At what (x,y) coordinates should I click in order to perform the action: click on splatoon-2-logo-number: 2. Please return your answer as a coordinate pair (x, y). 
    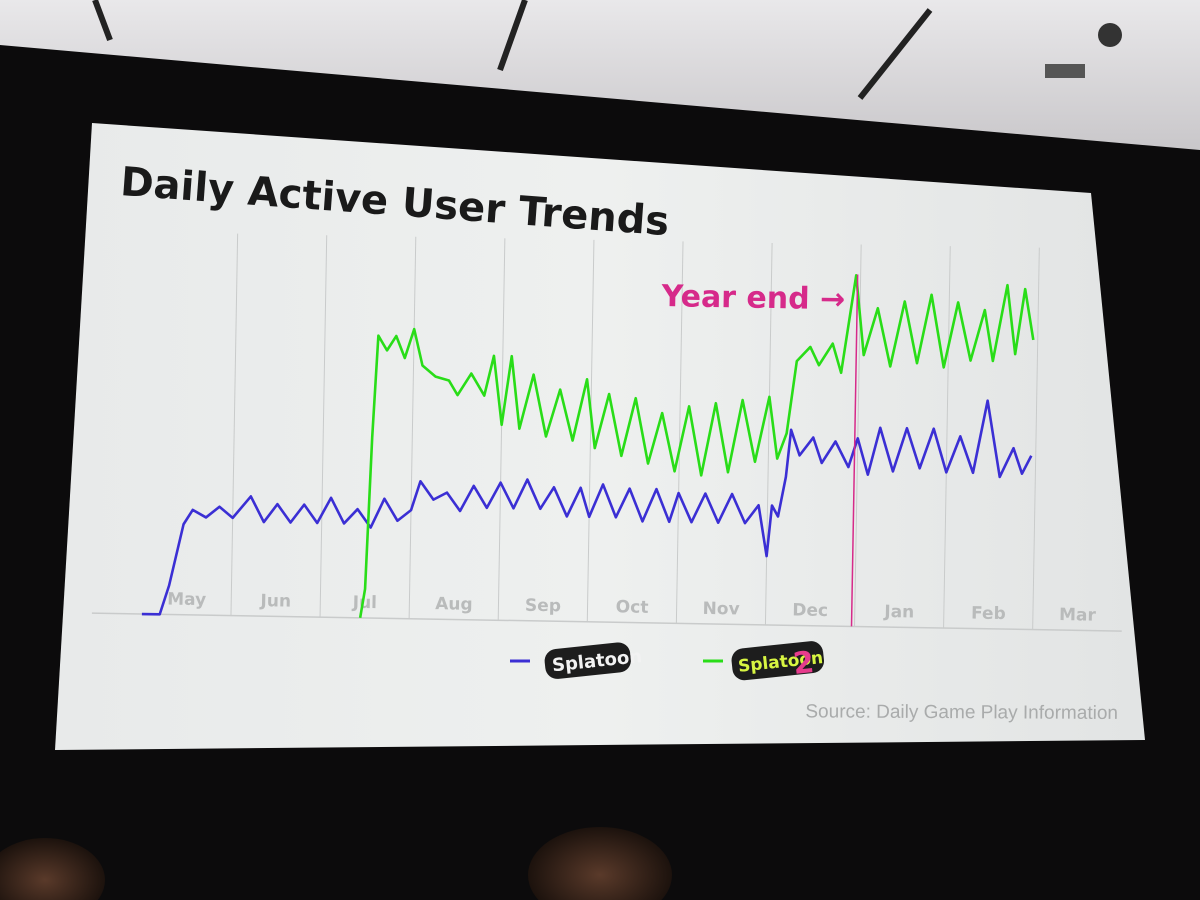
    Looking at the image, I should click on (803, 663).